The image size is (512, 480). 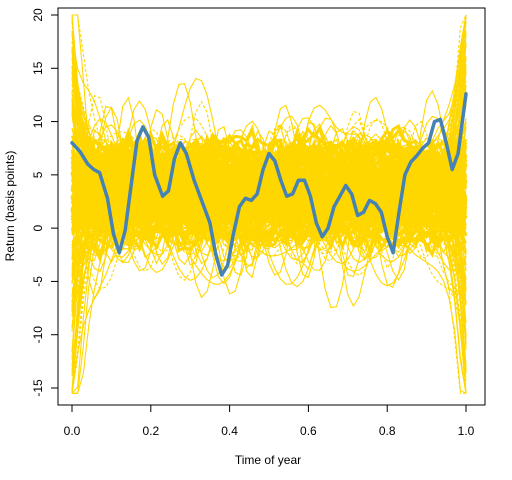 I want to click on y-tick-label: -10, so click(x=38, y=335).